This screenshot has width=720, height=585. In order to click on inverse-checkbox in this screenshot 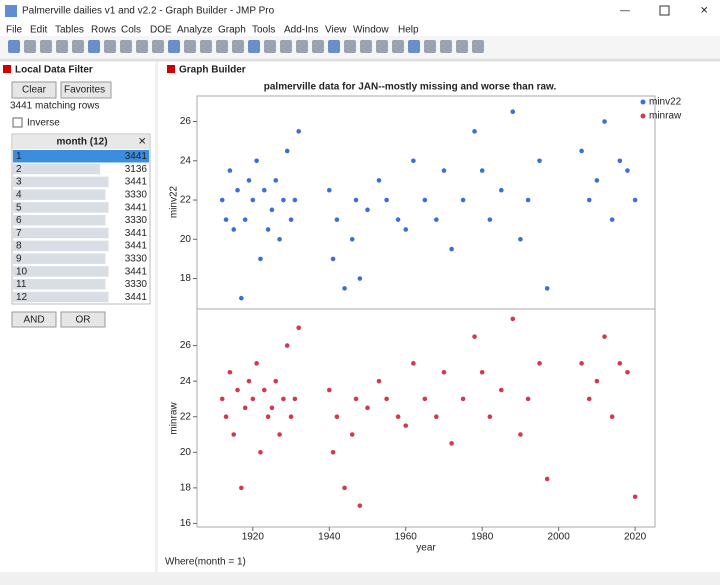, I will do `click(17, 122)`.